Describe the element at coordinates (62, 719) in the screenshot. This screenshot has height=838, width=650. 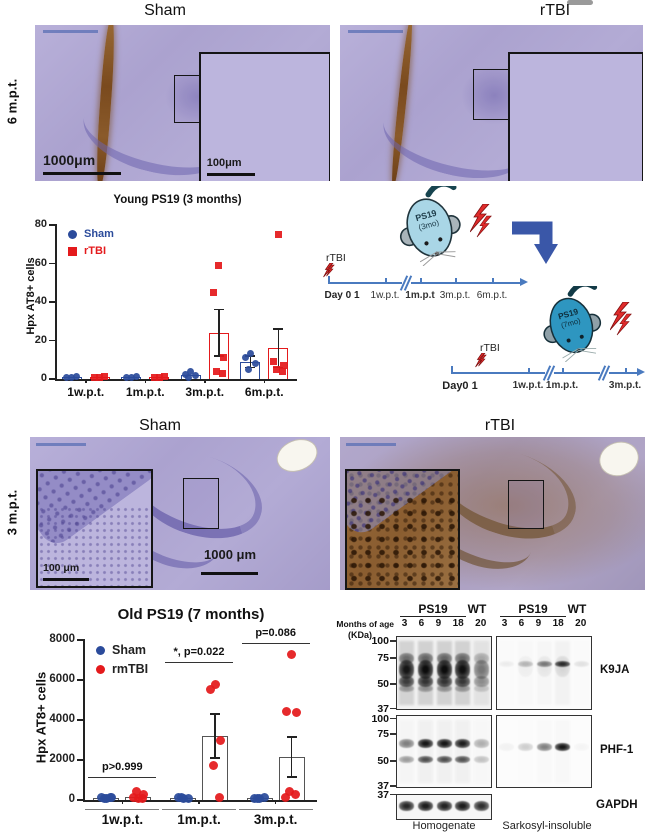
I see `y-tick-label: 4000` at that location.